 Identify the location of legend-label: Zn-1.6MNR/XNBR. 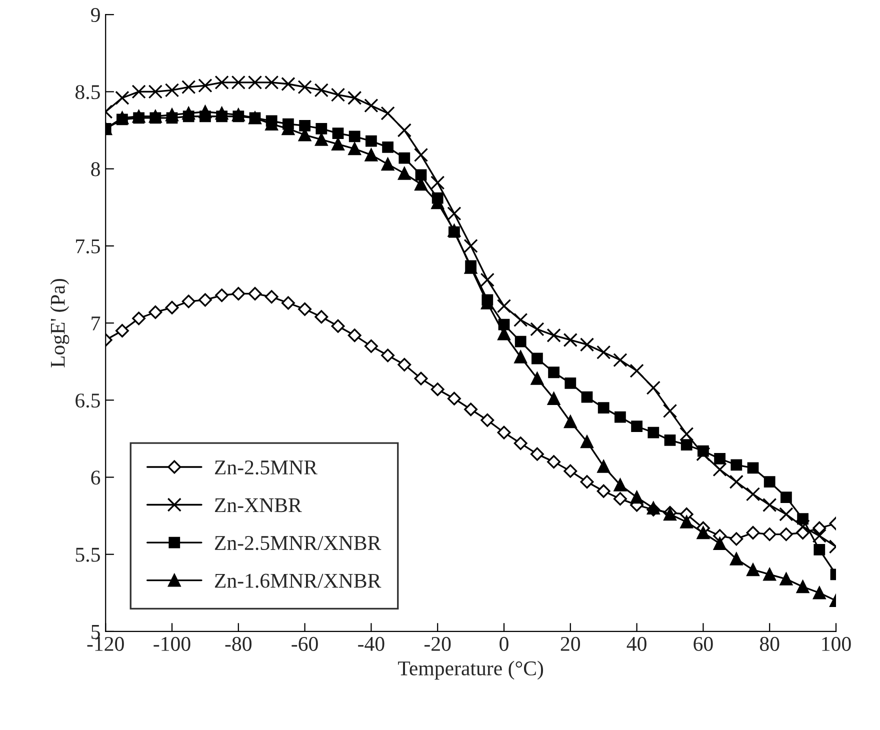
(298, 581).